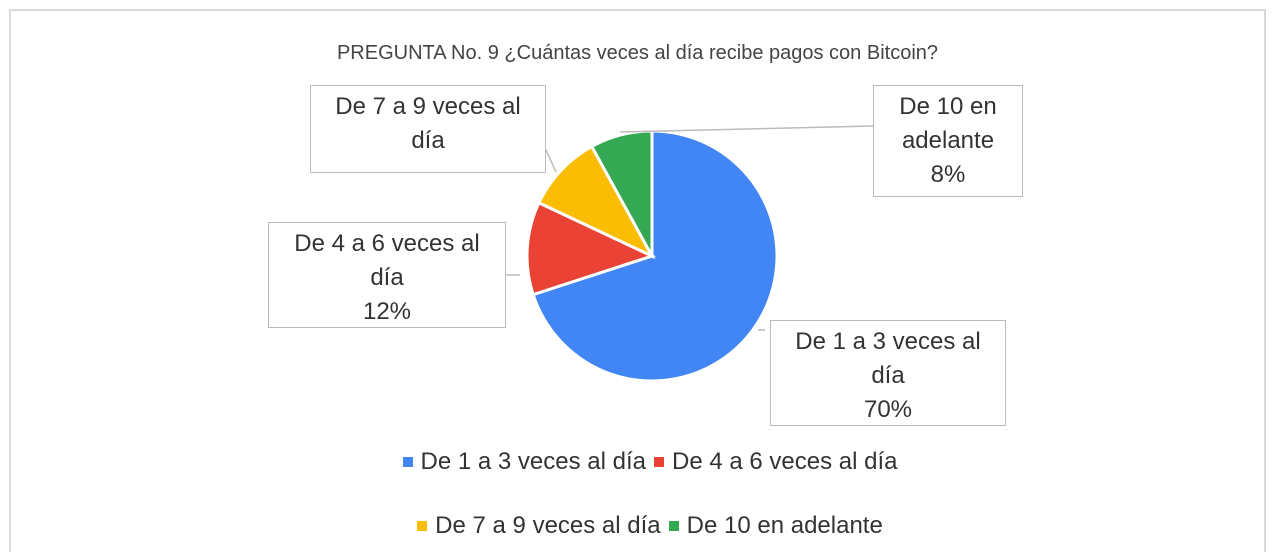 This screenshot has width=1275, height=552. Describe the element at coordinates (387, 260) in the screenshot. I see `data-label-category: De 4 a 6 veces al día` at that location.